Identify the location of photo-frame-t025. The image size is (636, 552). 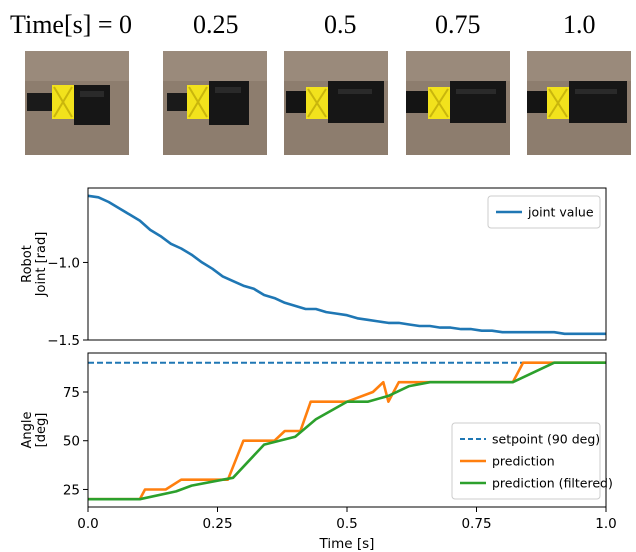
(215, 103).